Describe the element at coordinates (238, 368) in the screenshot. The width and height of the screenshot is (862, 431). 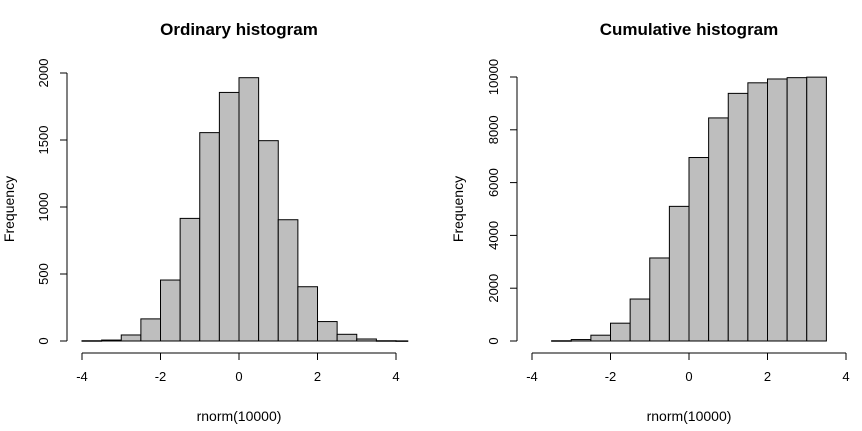
I see `x-axis-ordinary: -4 -2 0 2 4` at that location.